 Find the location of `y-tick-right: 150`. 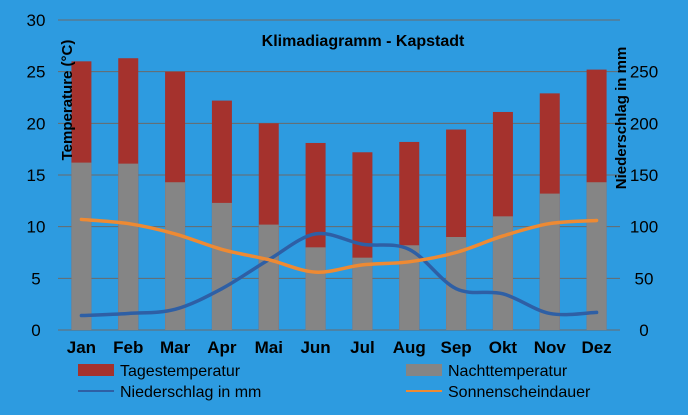

y-tick-right: 150 is located at coordinates (644, 175).